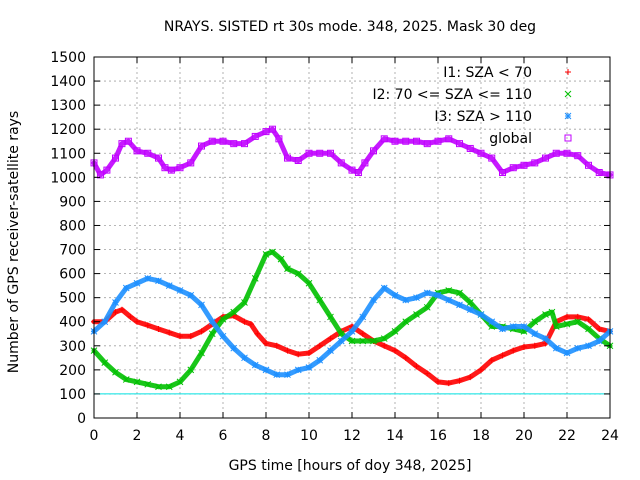 This screenshot has width=640, height=480. I want to click on legend-label: I2: 70 <= SZA <= 110, so click(452, 95).